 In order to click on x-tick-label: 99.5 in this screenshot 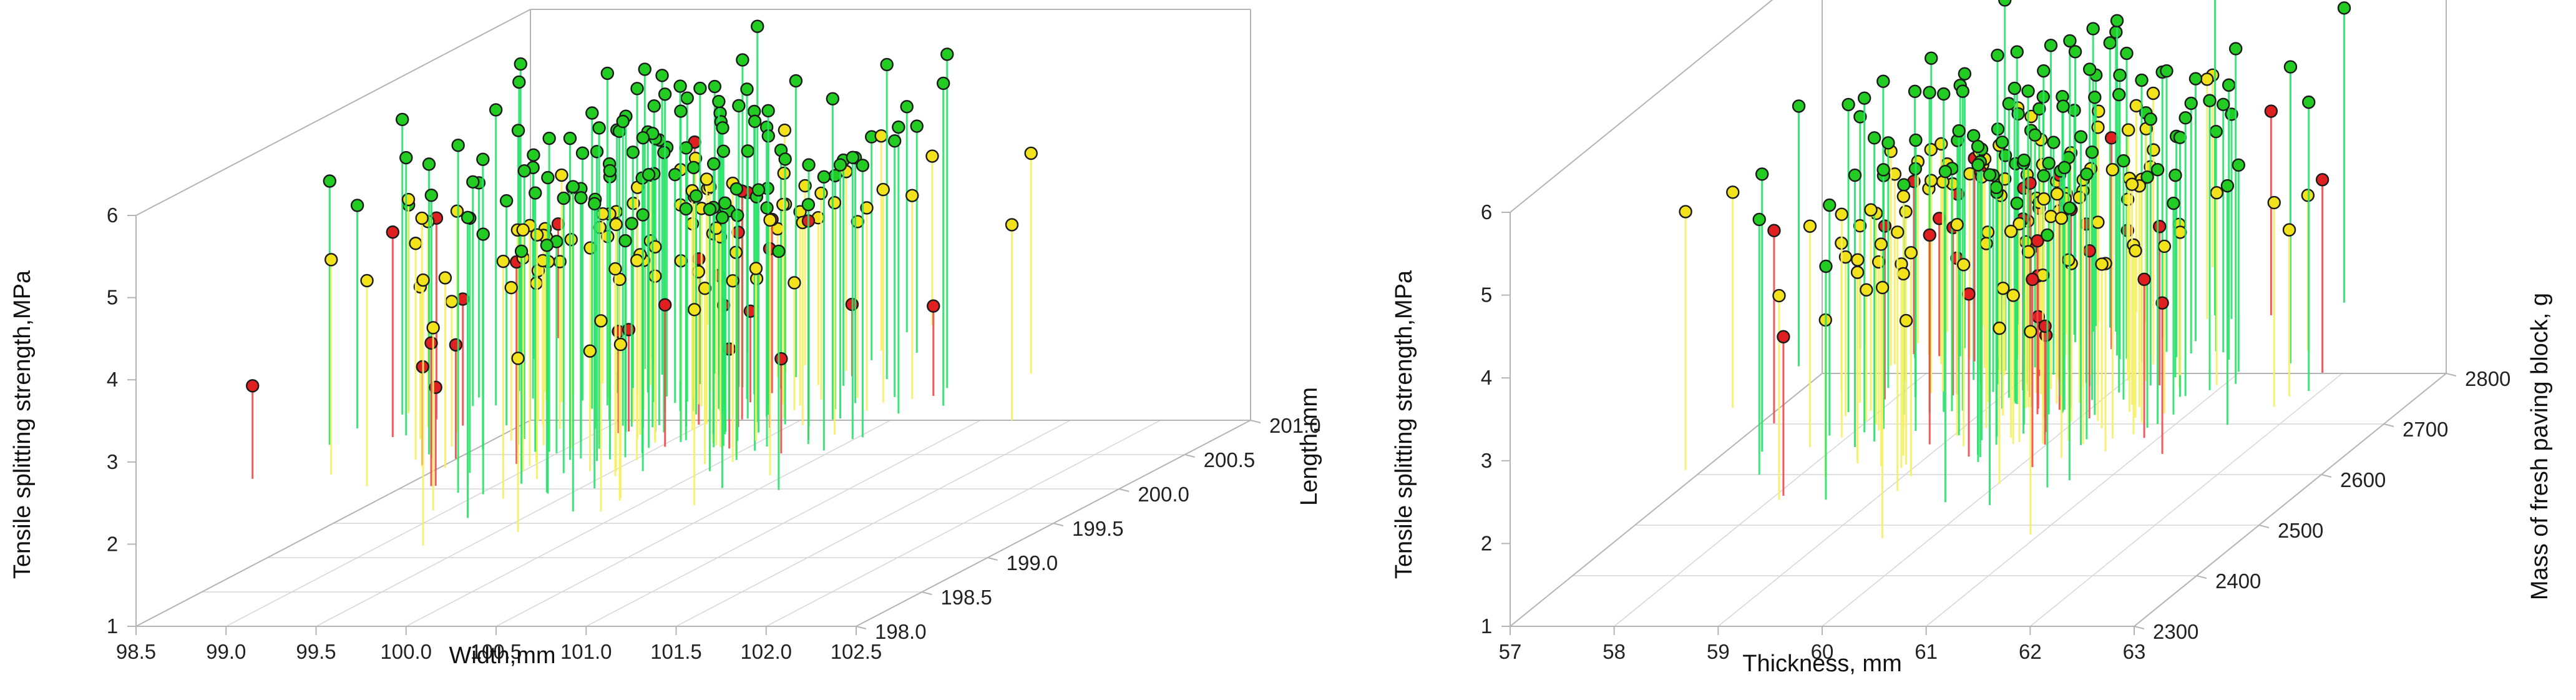, I will do `click(316, 651)`.